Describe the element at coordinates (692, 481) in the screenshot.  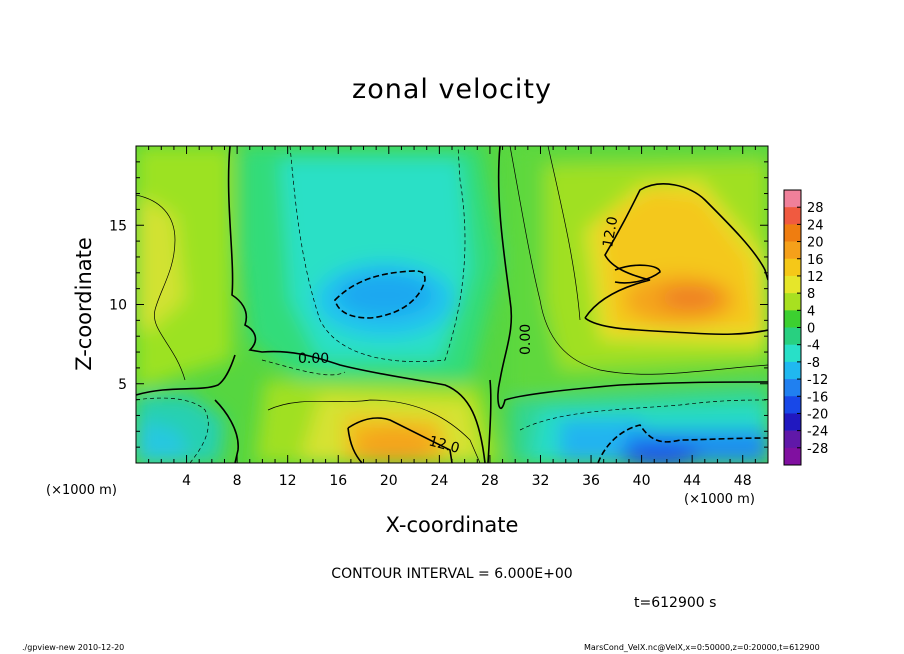
I see `x-tick-label: 44` at that location.